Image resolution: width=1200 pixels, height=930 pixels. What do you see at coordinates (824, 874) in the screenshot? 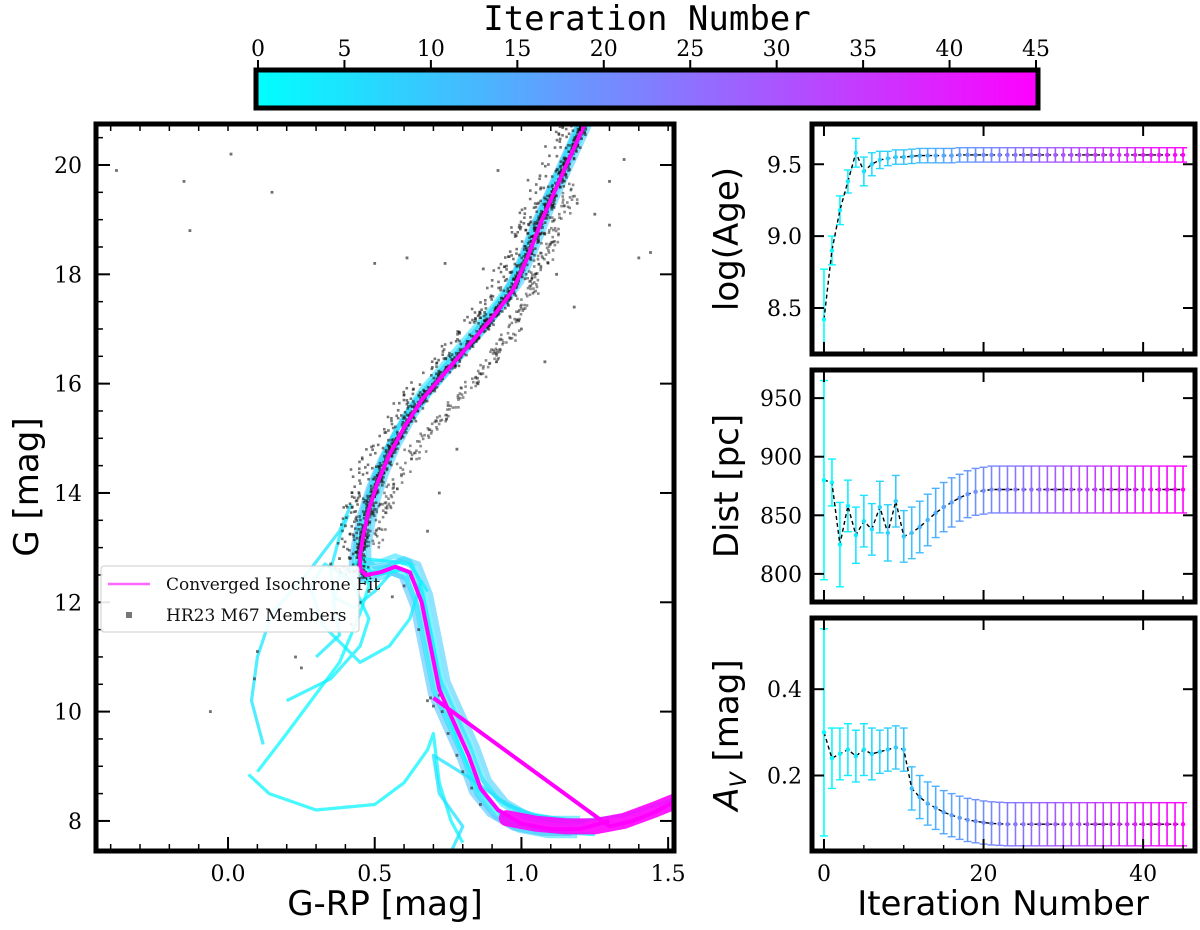
I see `av-xtick-label-0: 0` at bounding box center [824, 874].